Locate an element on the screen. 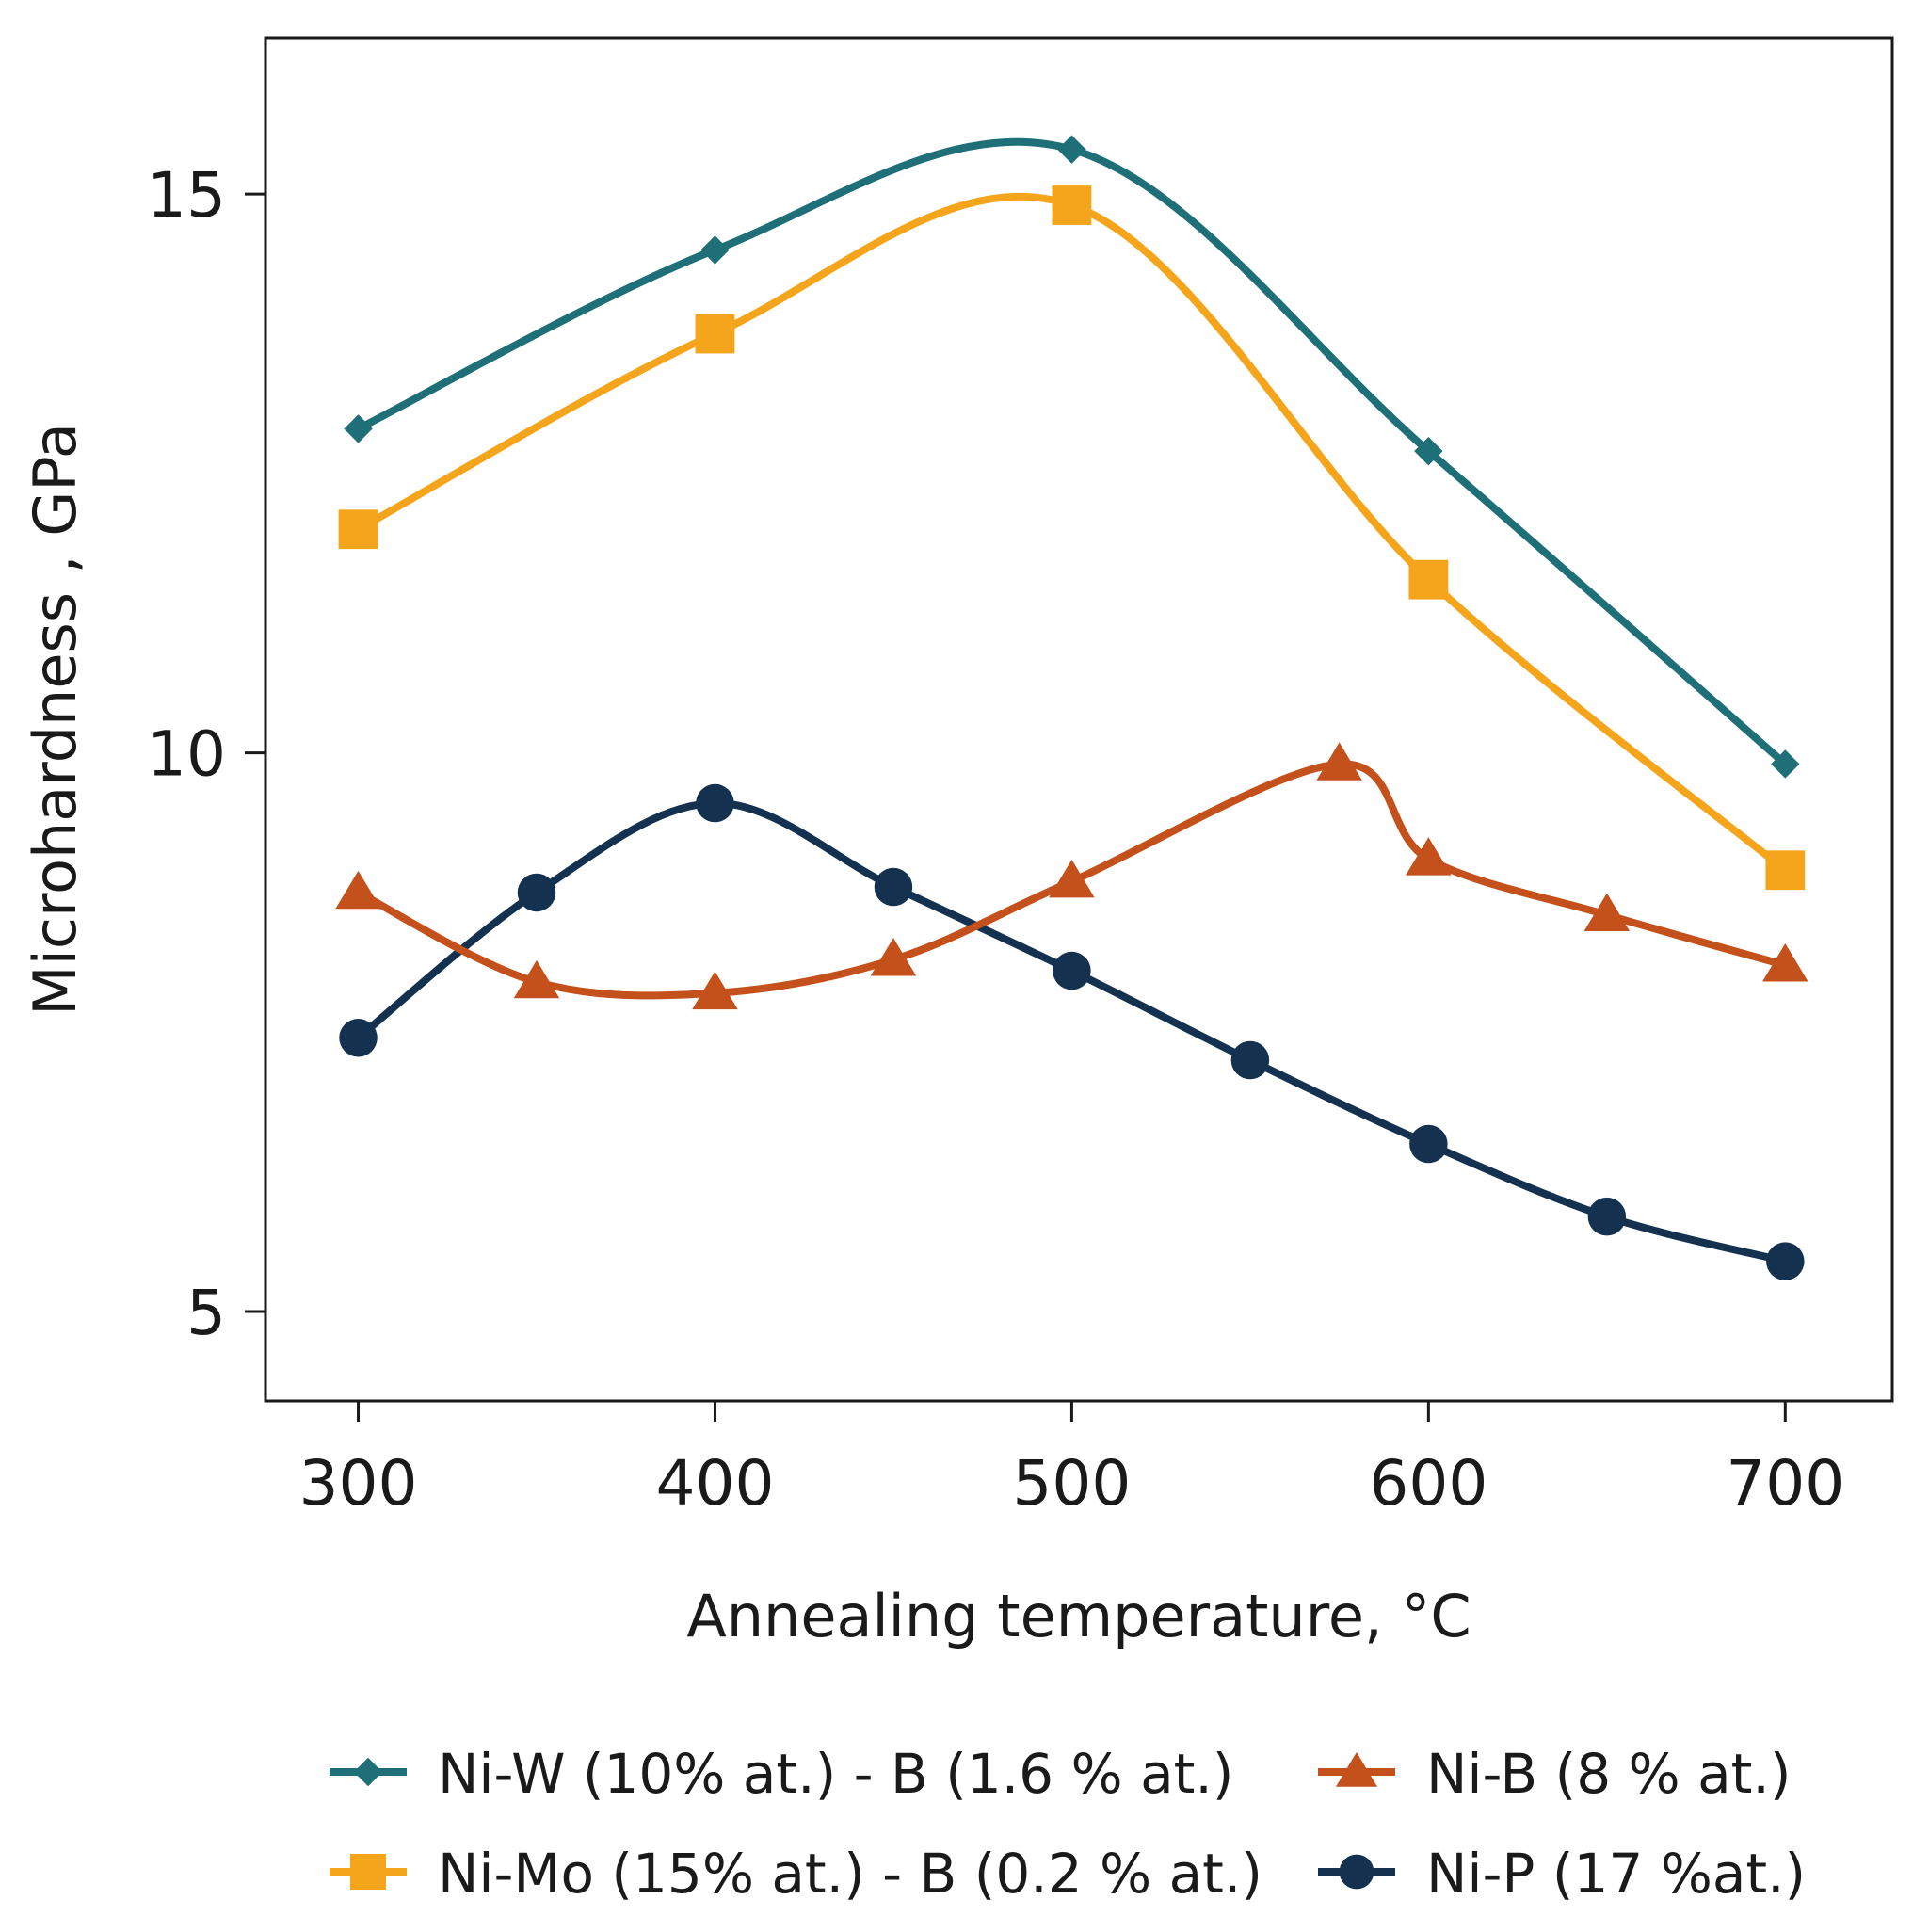 The image size is (1929, 1932). legend-item: Ni-P (17 %at.) is located at coordinates (1562, 1874).